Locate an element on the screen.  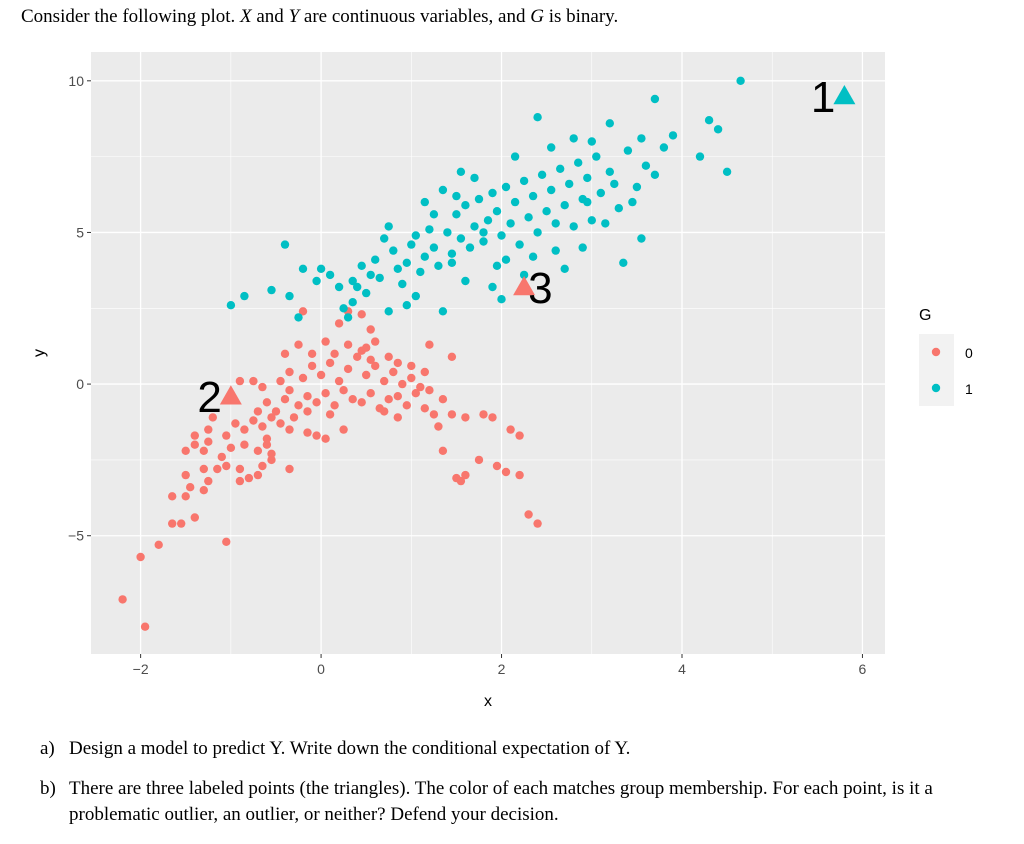
var-y: Y is located at coordinates (294, 16).